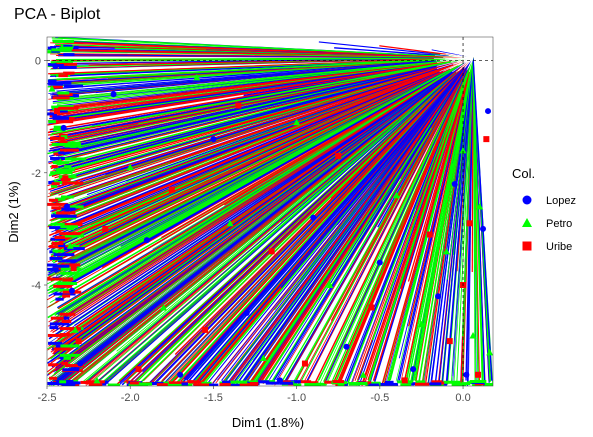 This screenshot has height=437, width=593. I want to click on x-tick-label: -1.0, so click(296, 398).